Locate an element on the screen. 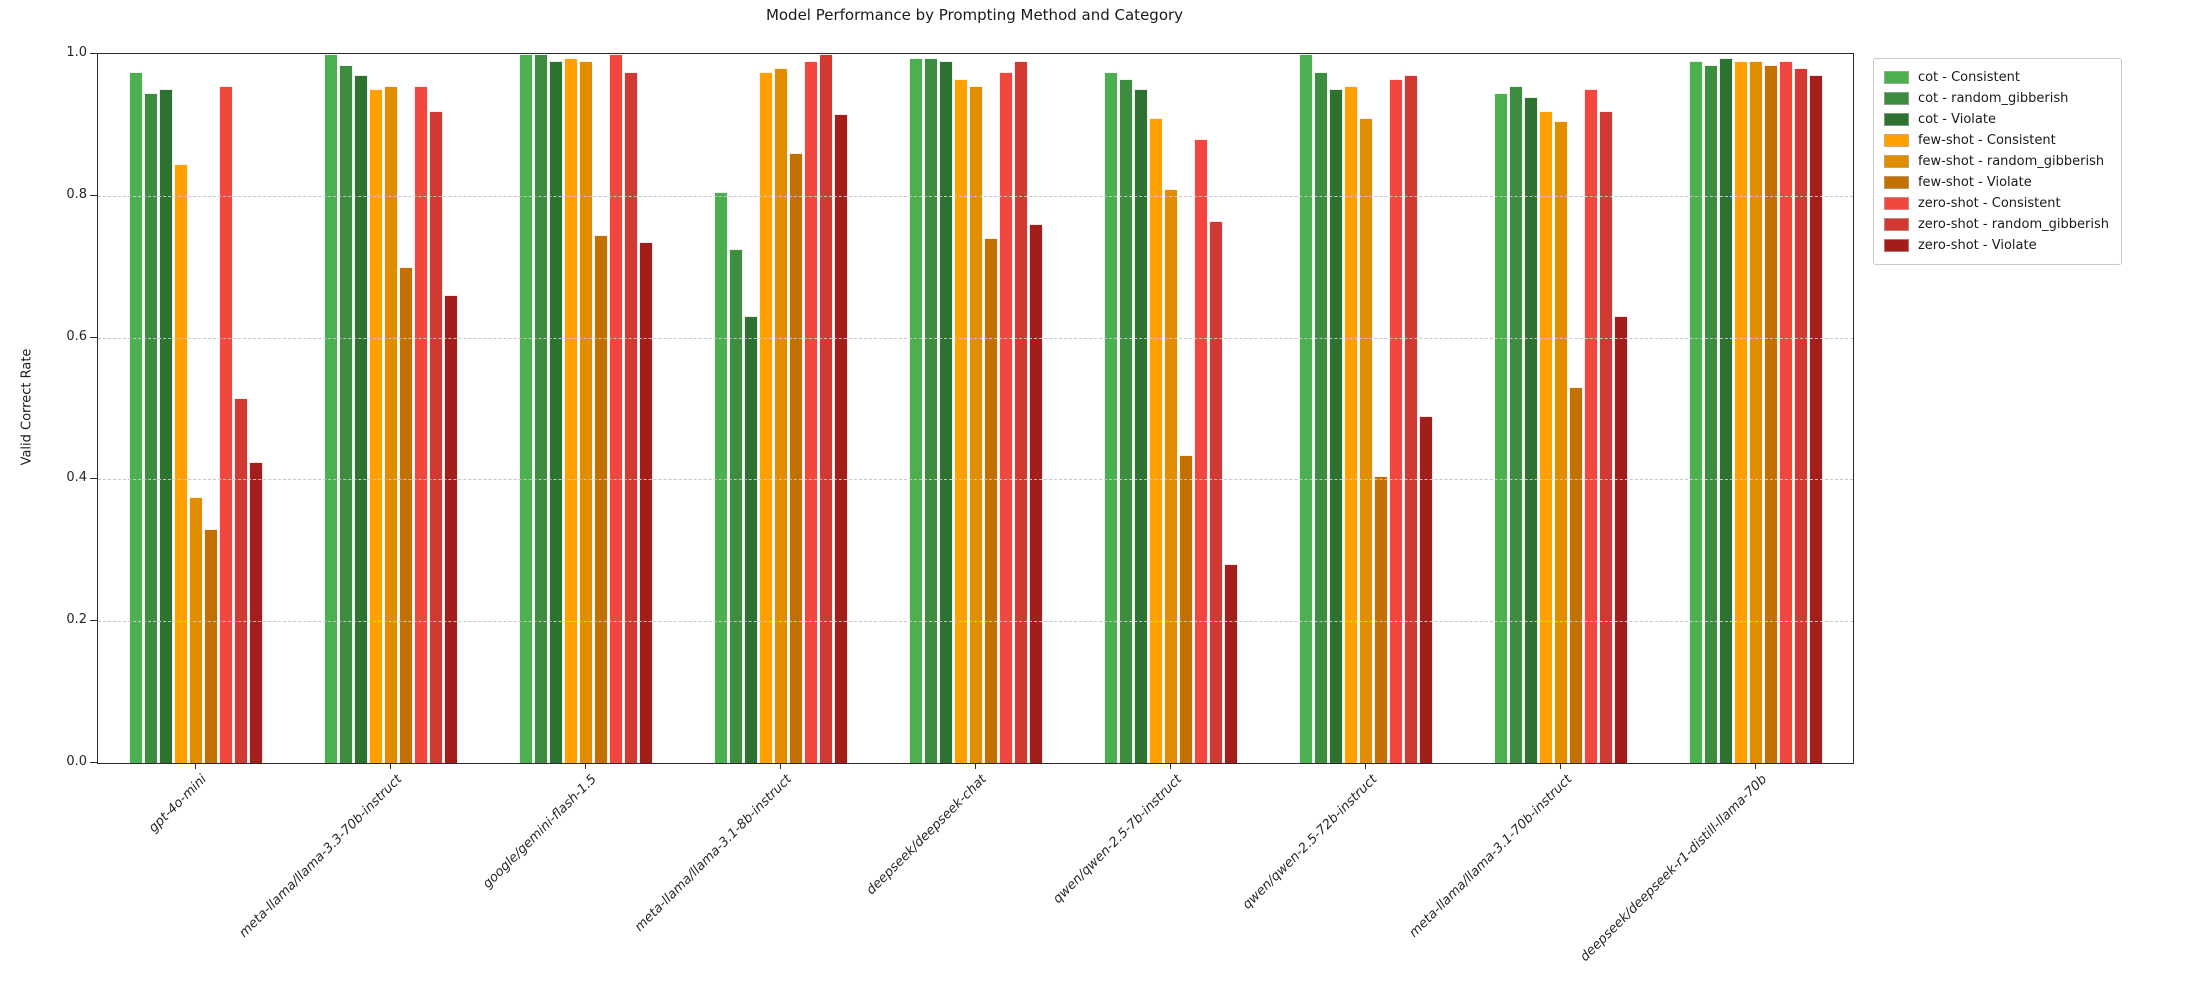 This screenshot has height=989, width=2193. legend-item: few-shot - Violate is located at coordinates (1996, 182).